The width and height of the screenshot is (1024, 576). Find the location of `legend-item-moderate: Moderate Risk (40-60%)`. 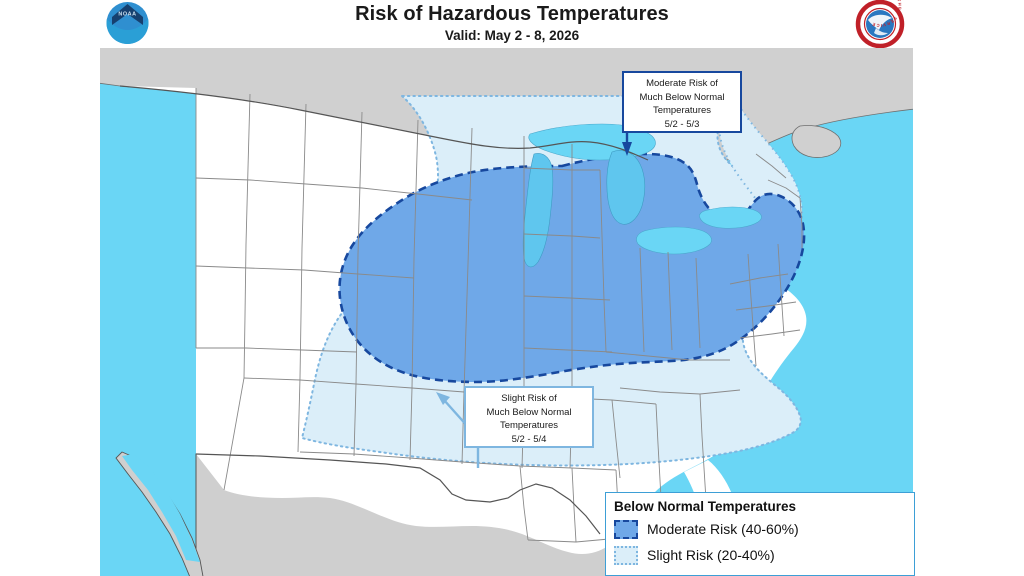

legend-item-moderate: Moderate Risk (40-60%) is located at coordinates (764, 529).